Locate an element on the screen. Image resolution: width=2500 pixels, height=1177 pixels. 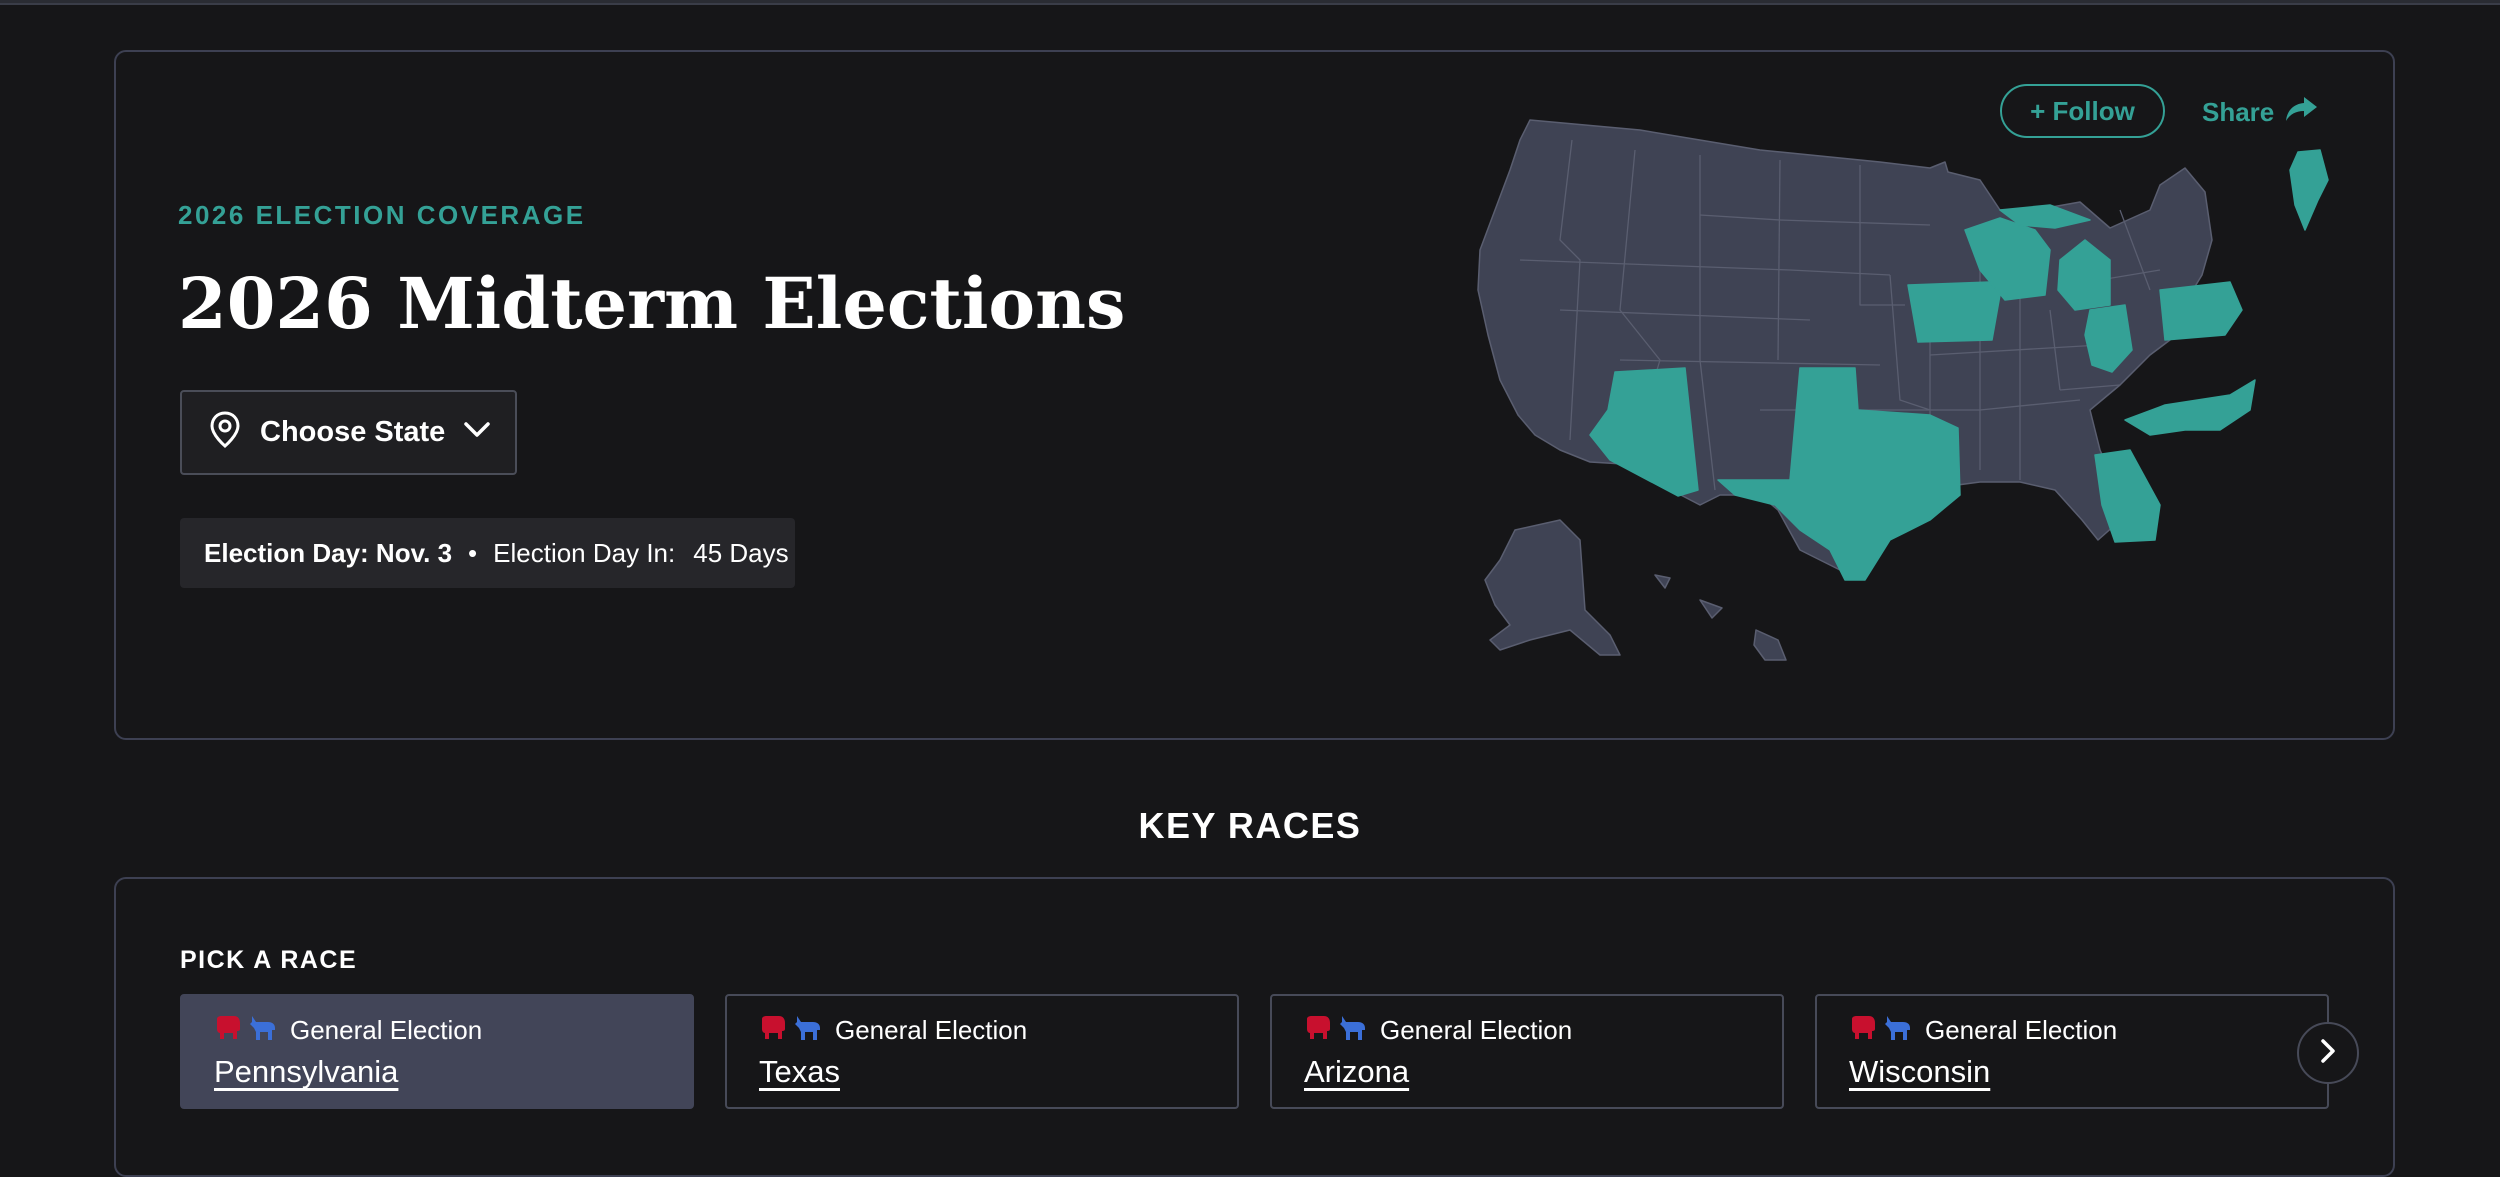
map-state-iowa is located at coordinates (1954, 312).